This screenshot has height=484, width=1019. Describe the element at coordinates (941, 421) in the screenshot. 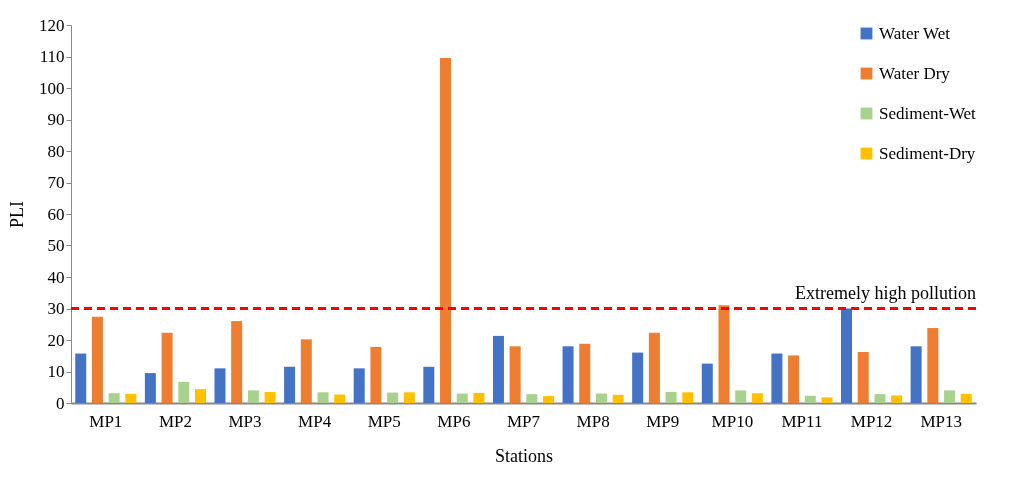

I see `x-tick-label: MP13` at that location.